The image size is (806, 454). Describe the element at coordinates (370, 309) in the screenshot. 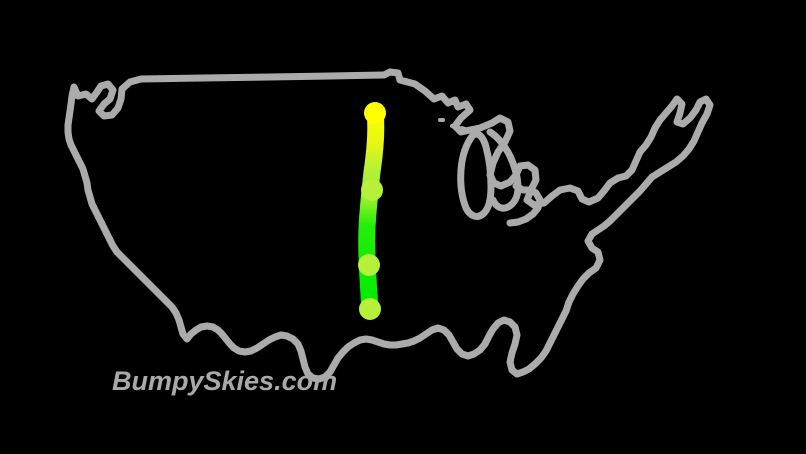

I see `destination-waypoint` at that location.